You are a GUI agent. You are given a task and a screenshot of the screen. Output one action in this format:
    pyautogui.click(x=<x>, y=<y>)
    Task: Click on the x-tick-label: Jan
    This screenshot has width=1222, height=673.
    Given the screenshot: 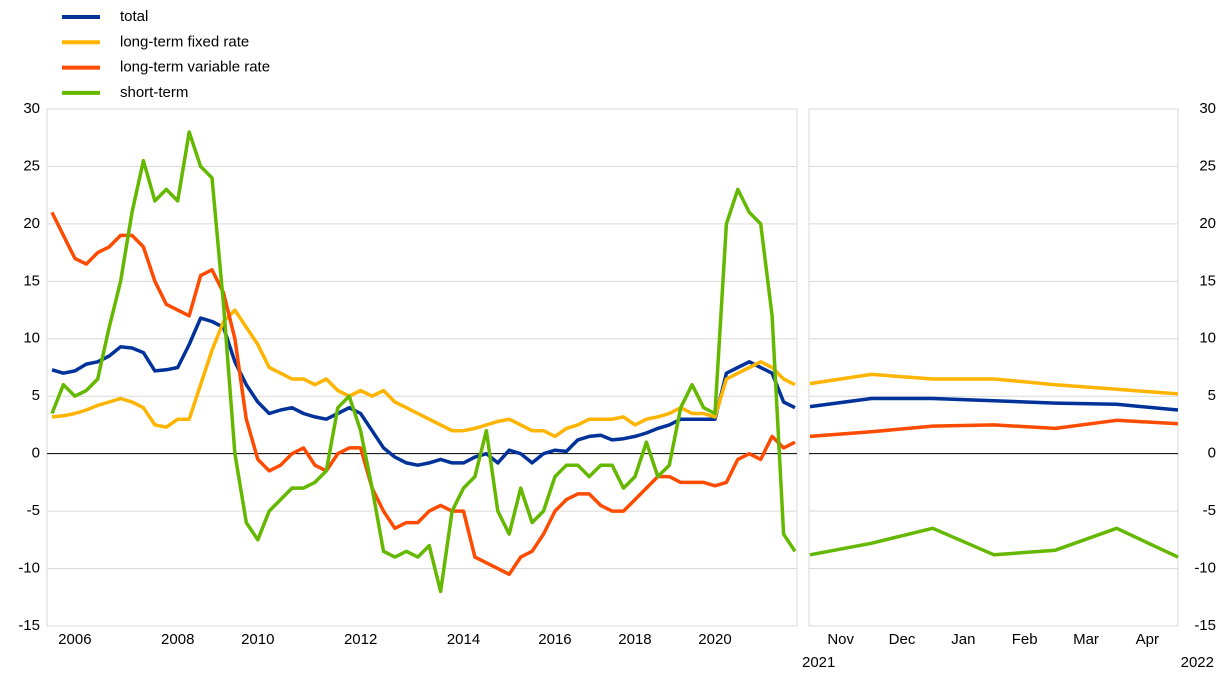 What is the action you would take?
    pyautogui.click(x=963, y=639)
    